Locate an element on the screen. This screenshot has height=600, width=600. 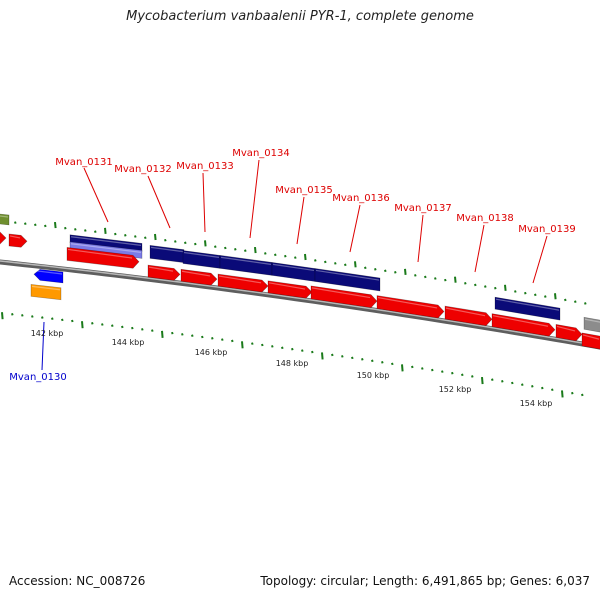
scale-label: 144 kbp is located at coordinates (128, 342).